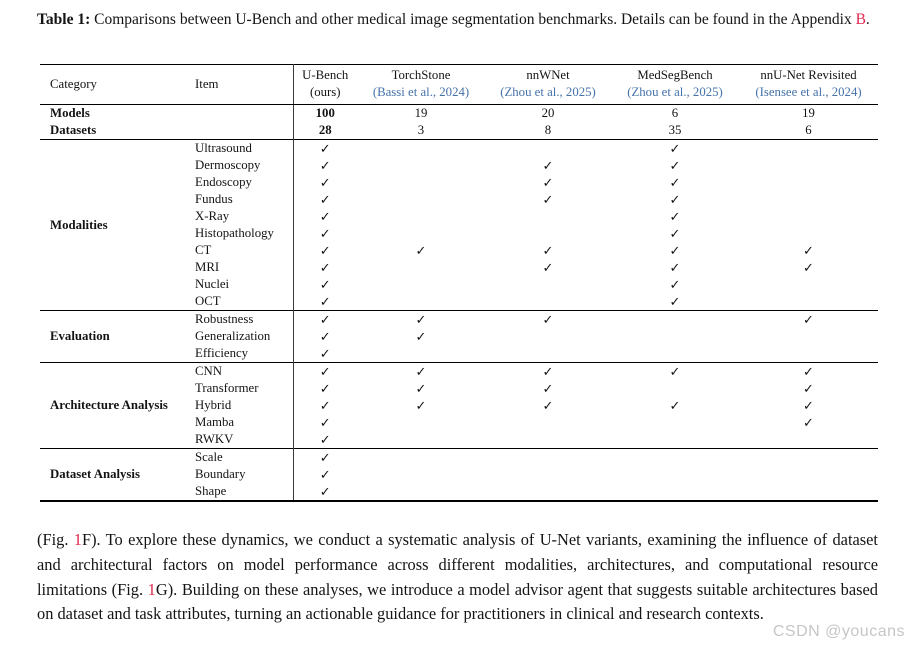 This screenshot has width=918, height=645. I want to click on item-cell: CNN, so click(209, 371).